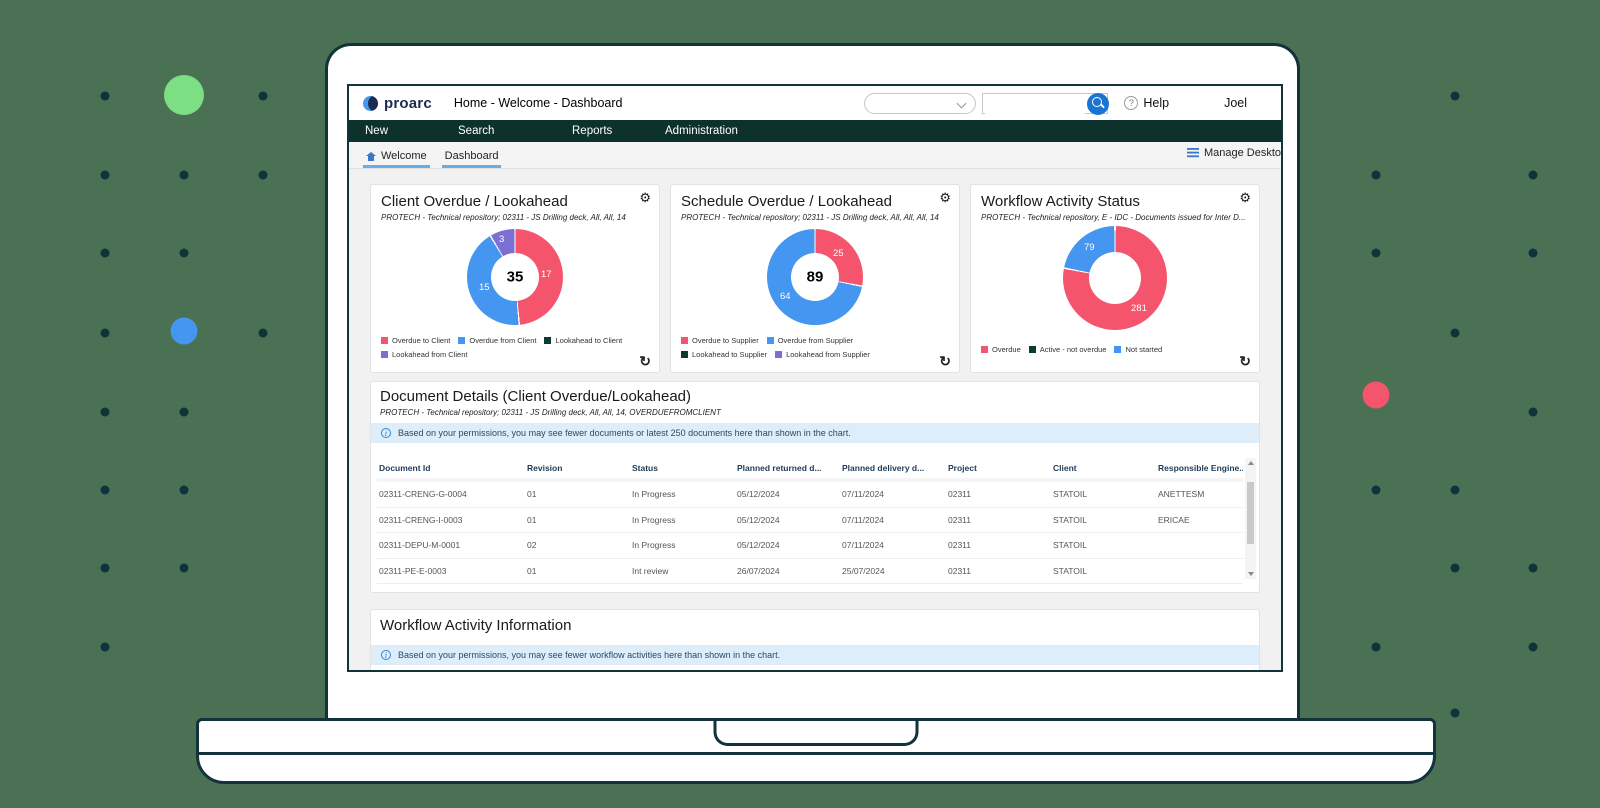 The height and width of the screenshot is (808, 1600). Describe the element at coordinates (645, 468) in the screenshot. I see `table-header-cell: Status` at that location.